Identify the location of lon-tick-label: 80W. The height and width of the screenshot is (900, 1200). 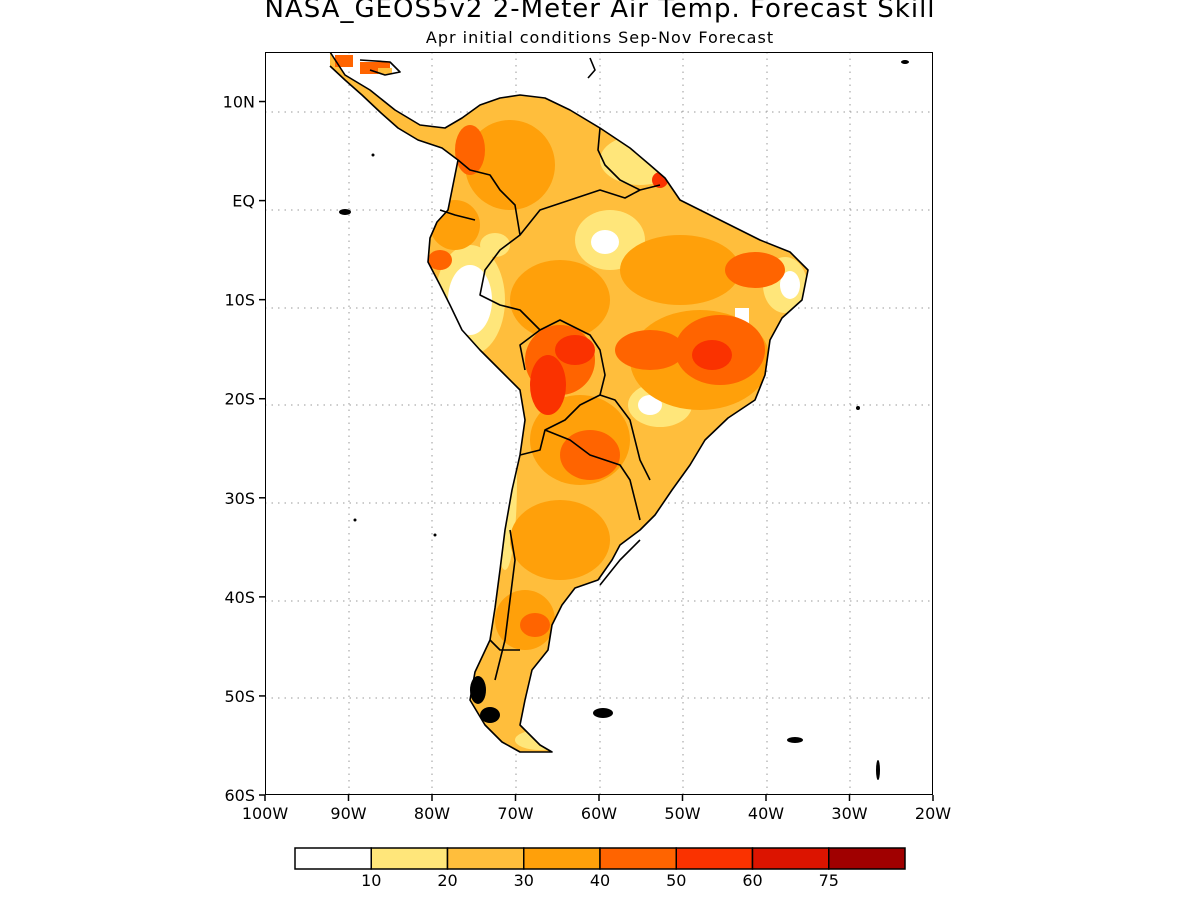
(432, 813).